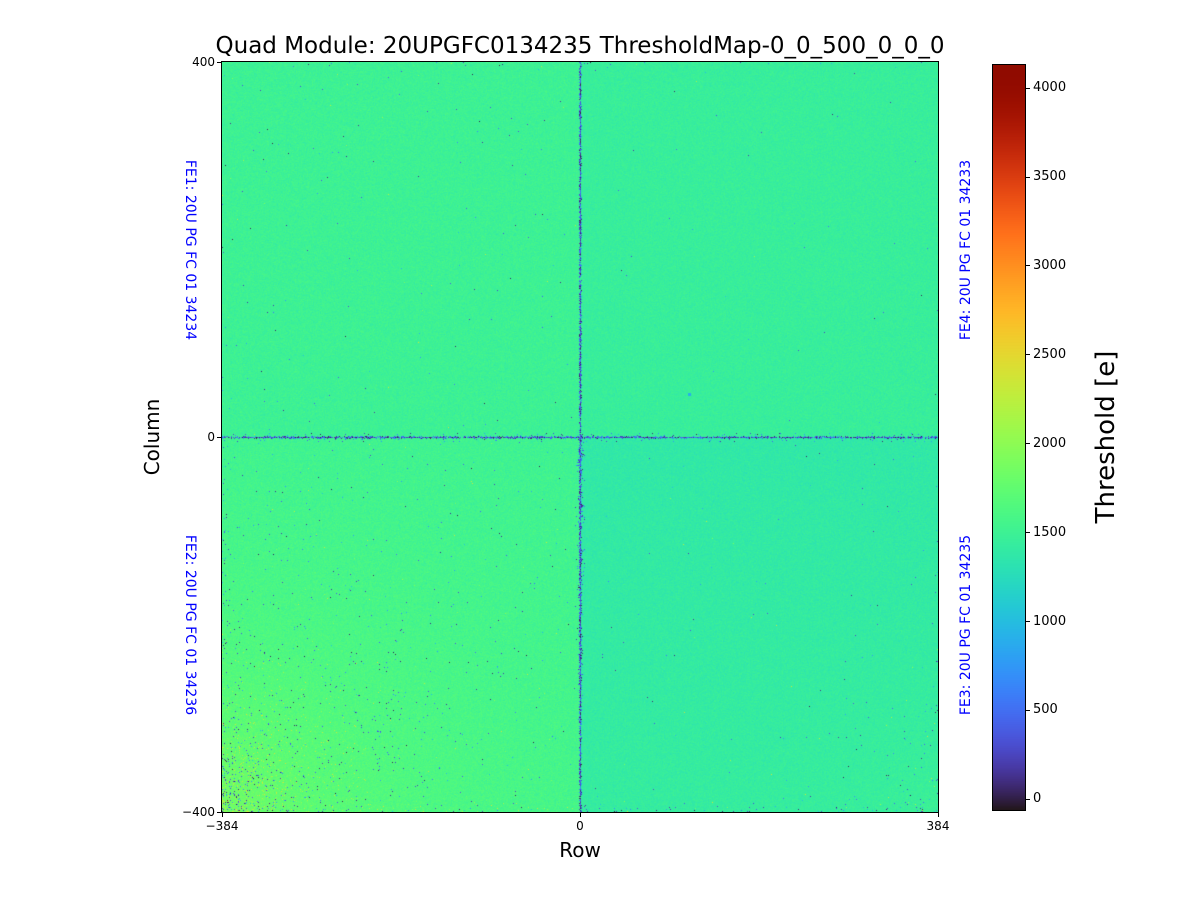 The image size is (1200, 900). What do you see at coordinates (1050, 443) in the screenshot?
I see `colorbar-tick-label: 2000` at bounding box center [1050, 443].